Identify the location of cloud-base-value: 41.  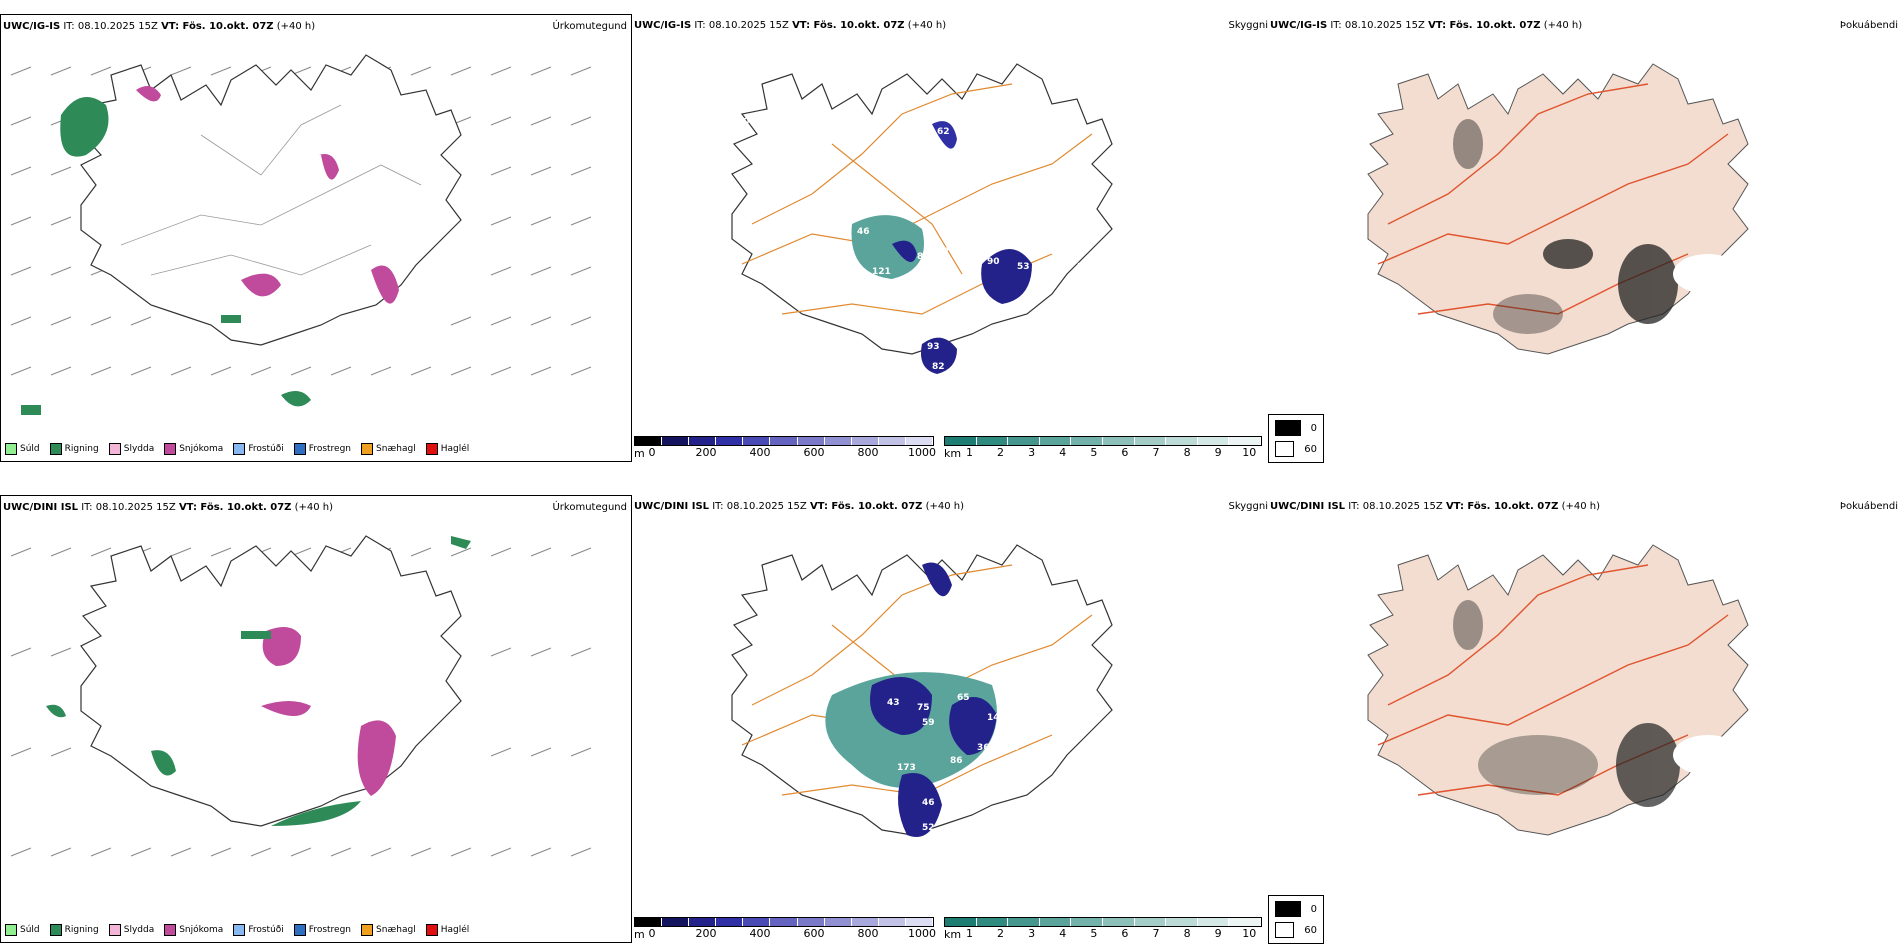
(928, 387).